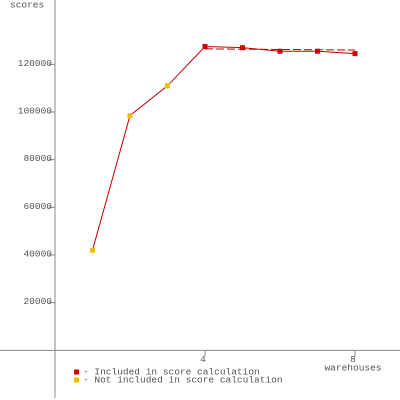  What do you see at coordinates (203, 359) in the screenshot?
I see `x-tick-label: 4` at bounding box center [203, 359].